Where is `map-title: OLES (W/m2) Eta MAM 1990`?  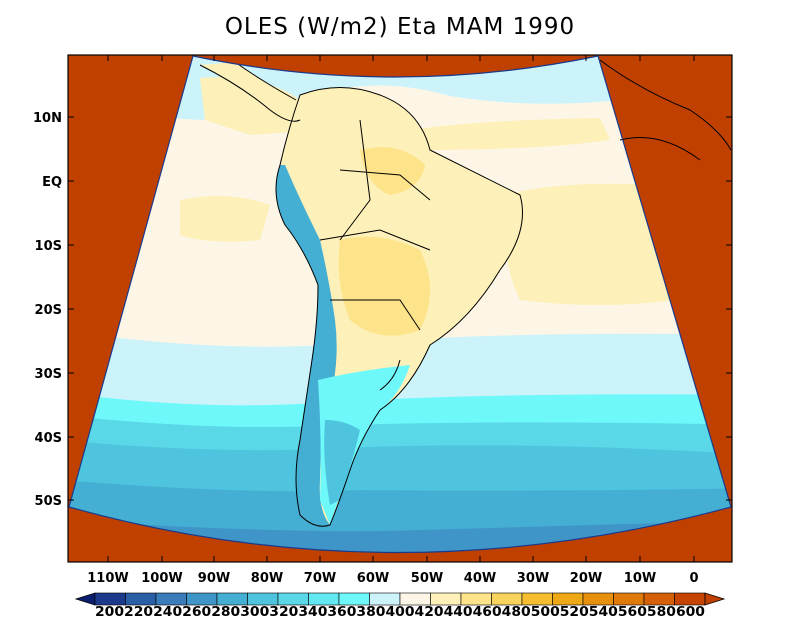
map-title: OLES (W/m2) Eta MAM 1990 is located at coordinates (400, 27).